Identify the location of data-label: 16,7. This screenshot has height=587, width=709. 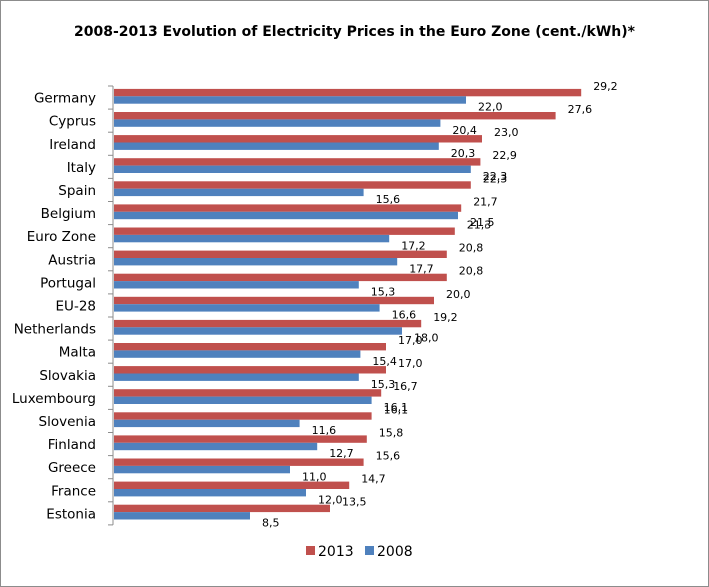
(405, 386).